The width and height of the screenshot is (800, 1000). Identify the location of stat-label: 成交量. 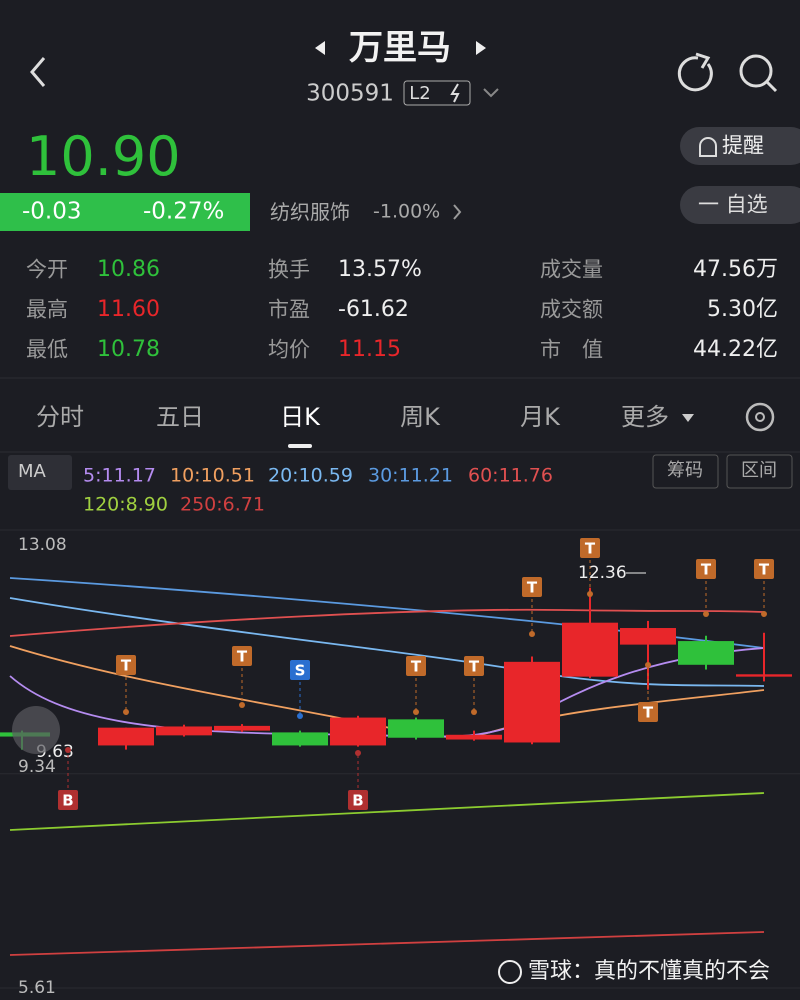
(571, 269).